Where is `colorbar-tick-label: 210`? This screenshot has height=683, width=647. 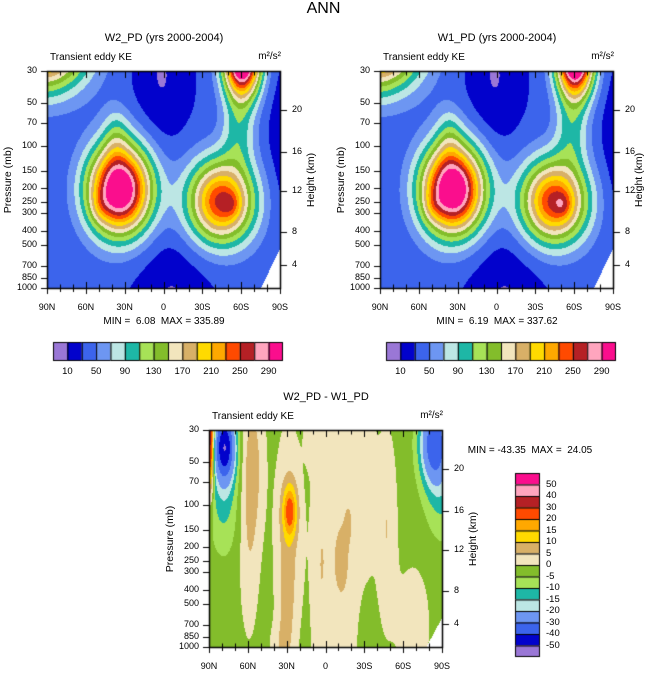 colorbar-tick-label: 210 is located at coordinates (544, 371).